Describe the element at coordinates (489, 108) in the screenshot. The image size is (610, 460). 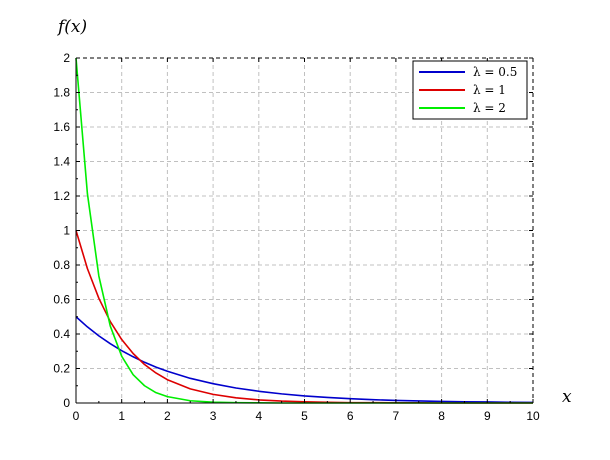
I see `legend-label-3: λ = 2` at that location.